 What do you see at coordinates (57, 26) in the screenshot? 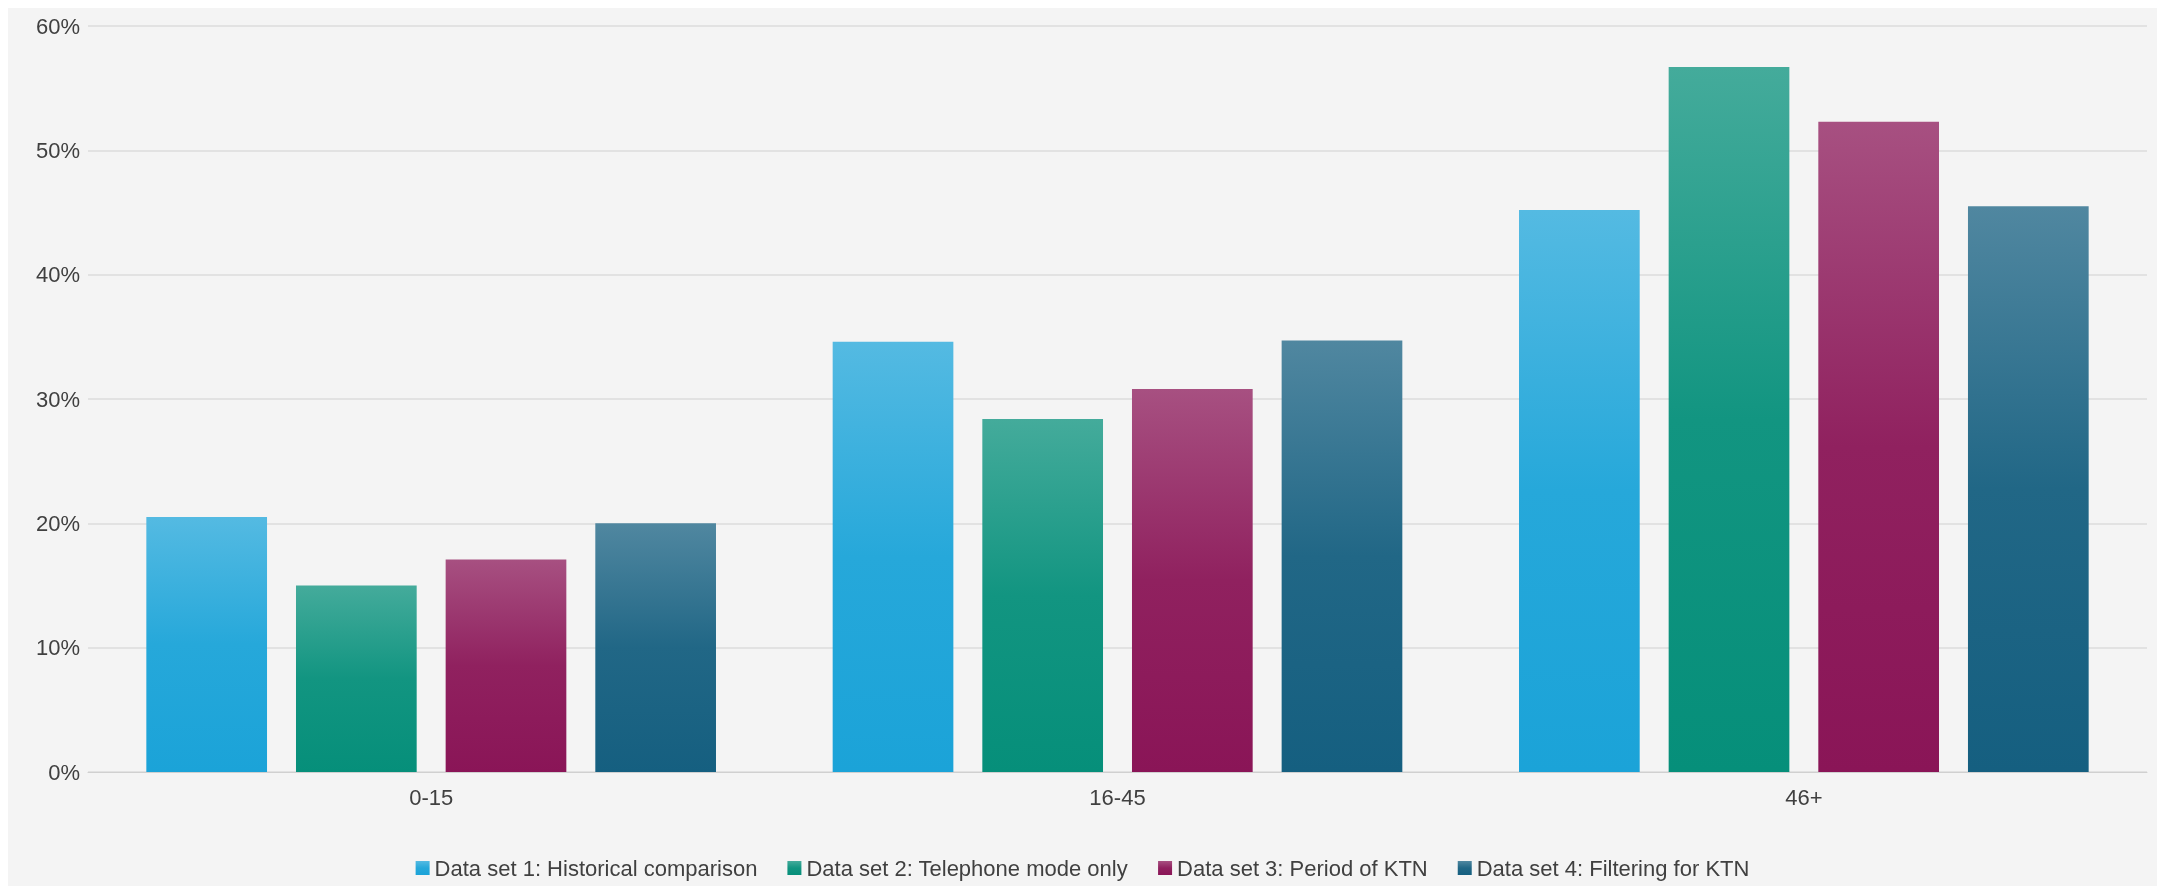
I see `y-tick-label: 60%` at bounding box center [57, 26].